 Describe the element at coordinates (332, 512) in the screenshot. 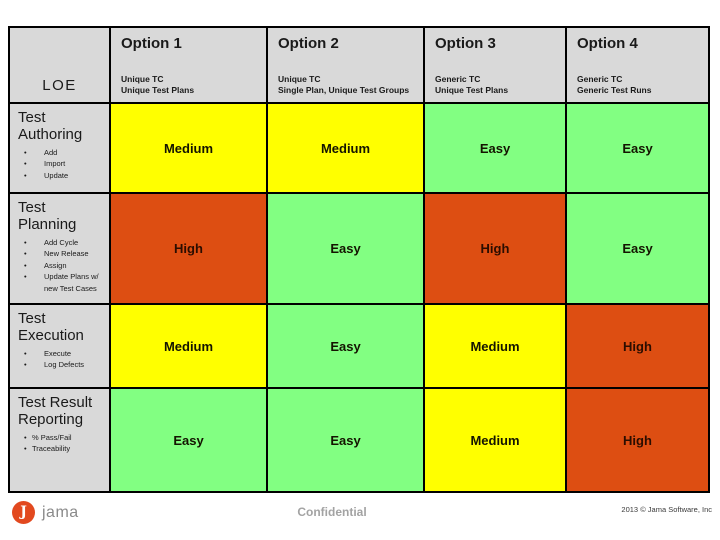

I see `confidential-label: Confidential` at that location.